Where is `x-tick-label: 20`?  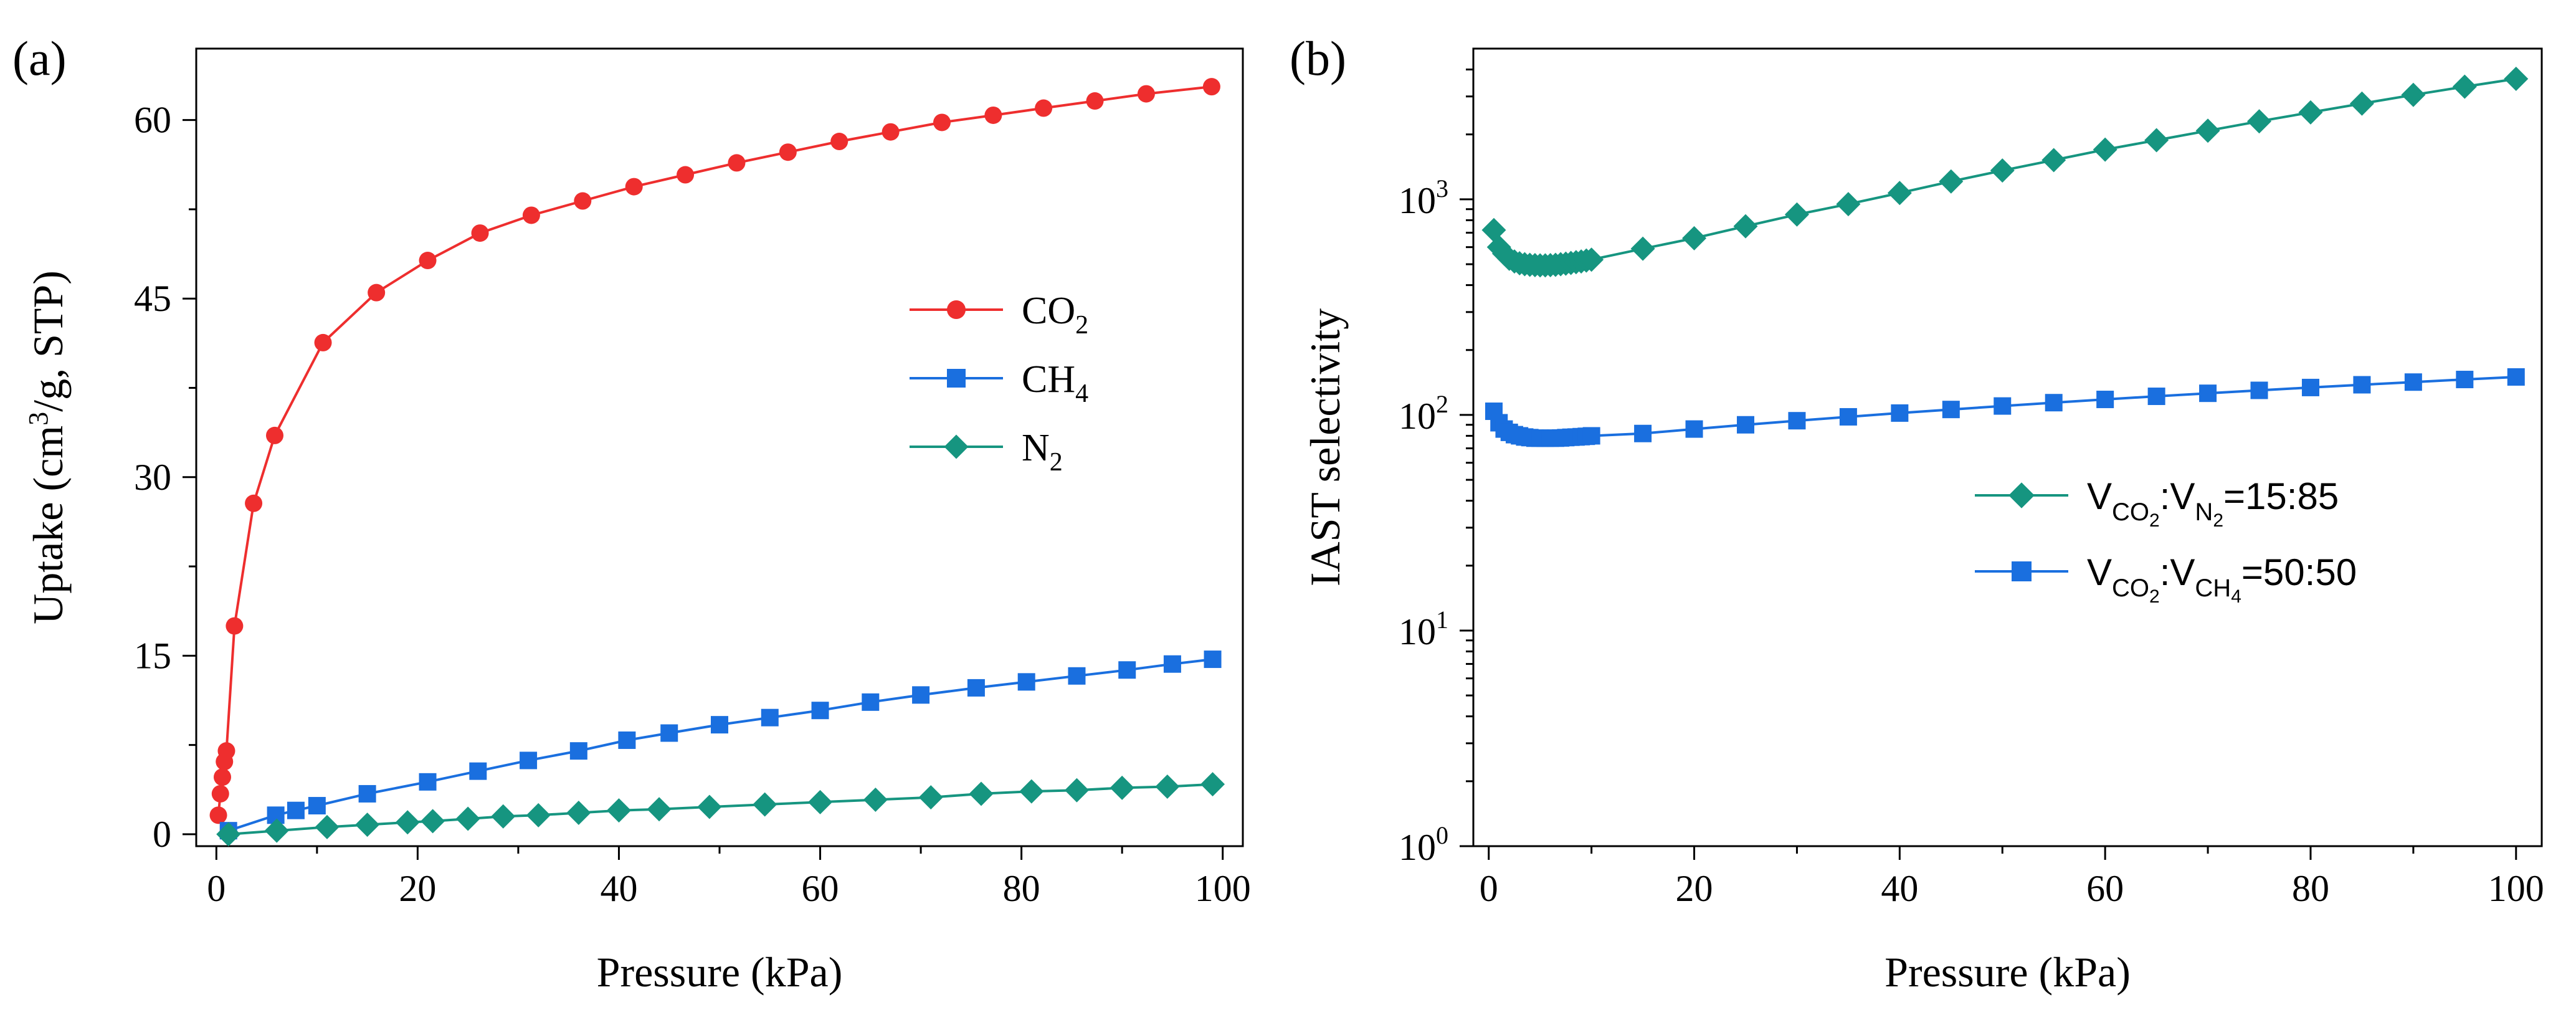 x-tick-label: 20 is located at coordinates (1694, 889).